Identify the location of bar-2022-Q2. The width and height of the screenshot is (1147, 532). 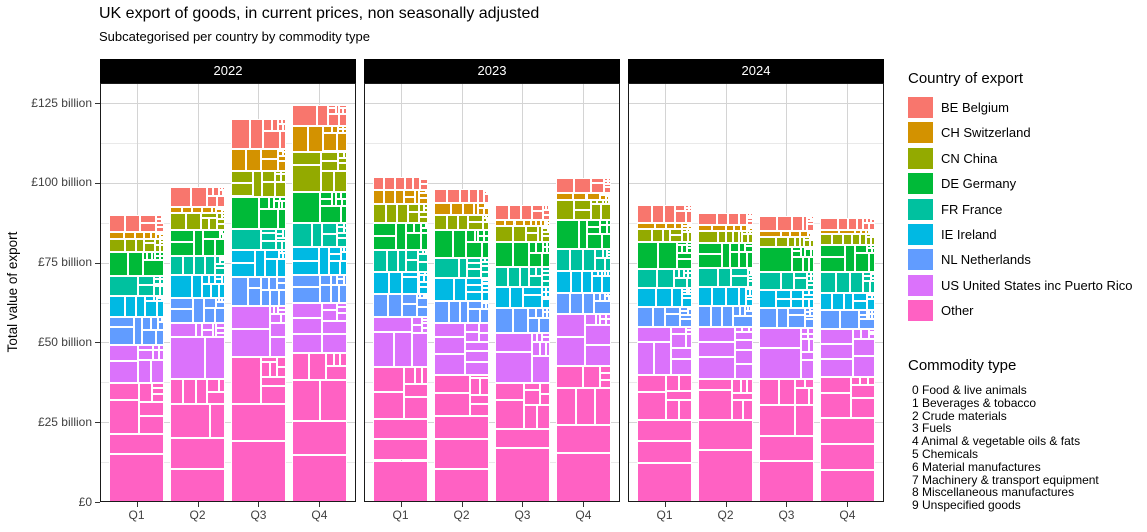
(198, 292).